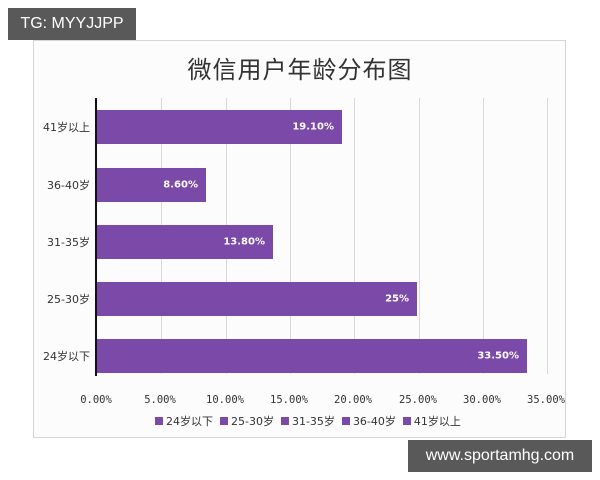 The image size is (600, 480). I want to click on legend-item: 41岁以上, so click(431, 421).